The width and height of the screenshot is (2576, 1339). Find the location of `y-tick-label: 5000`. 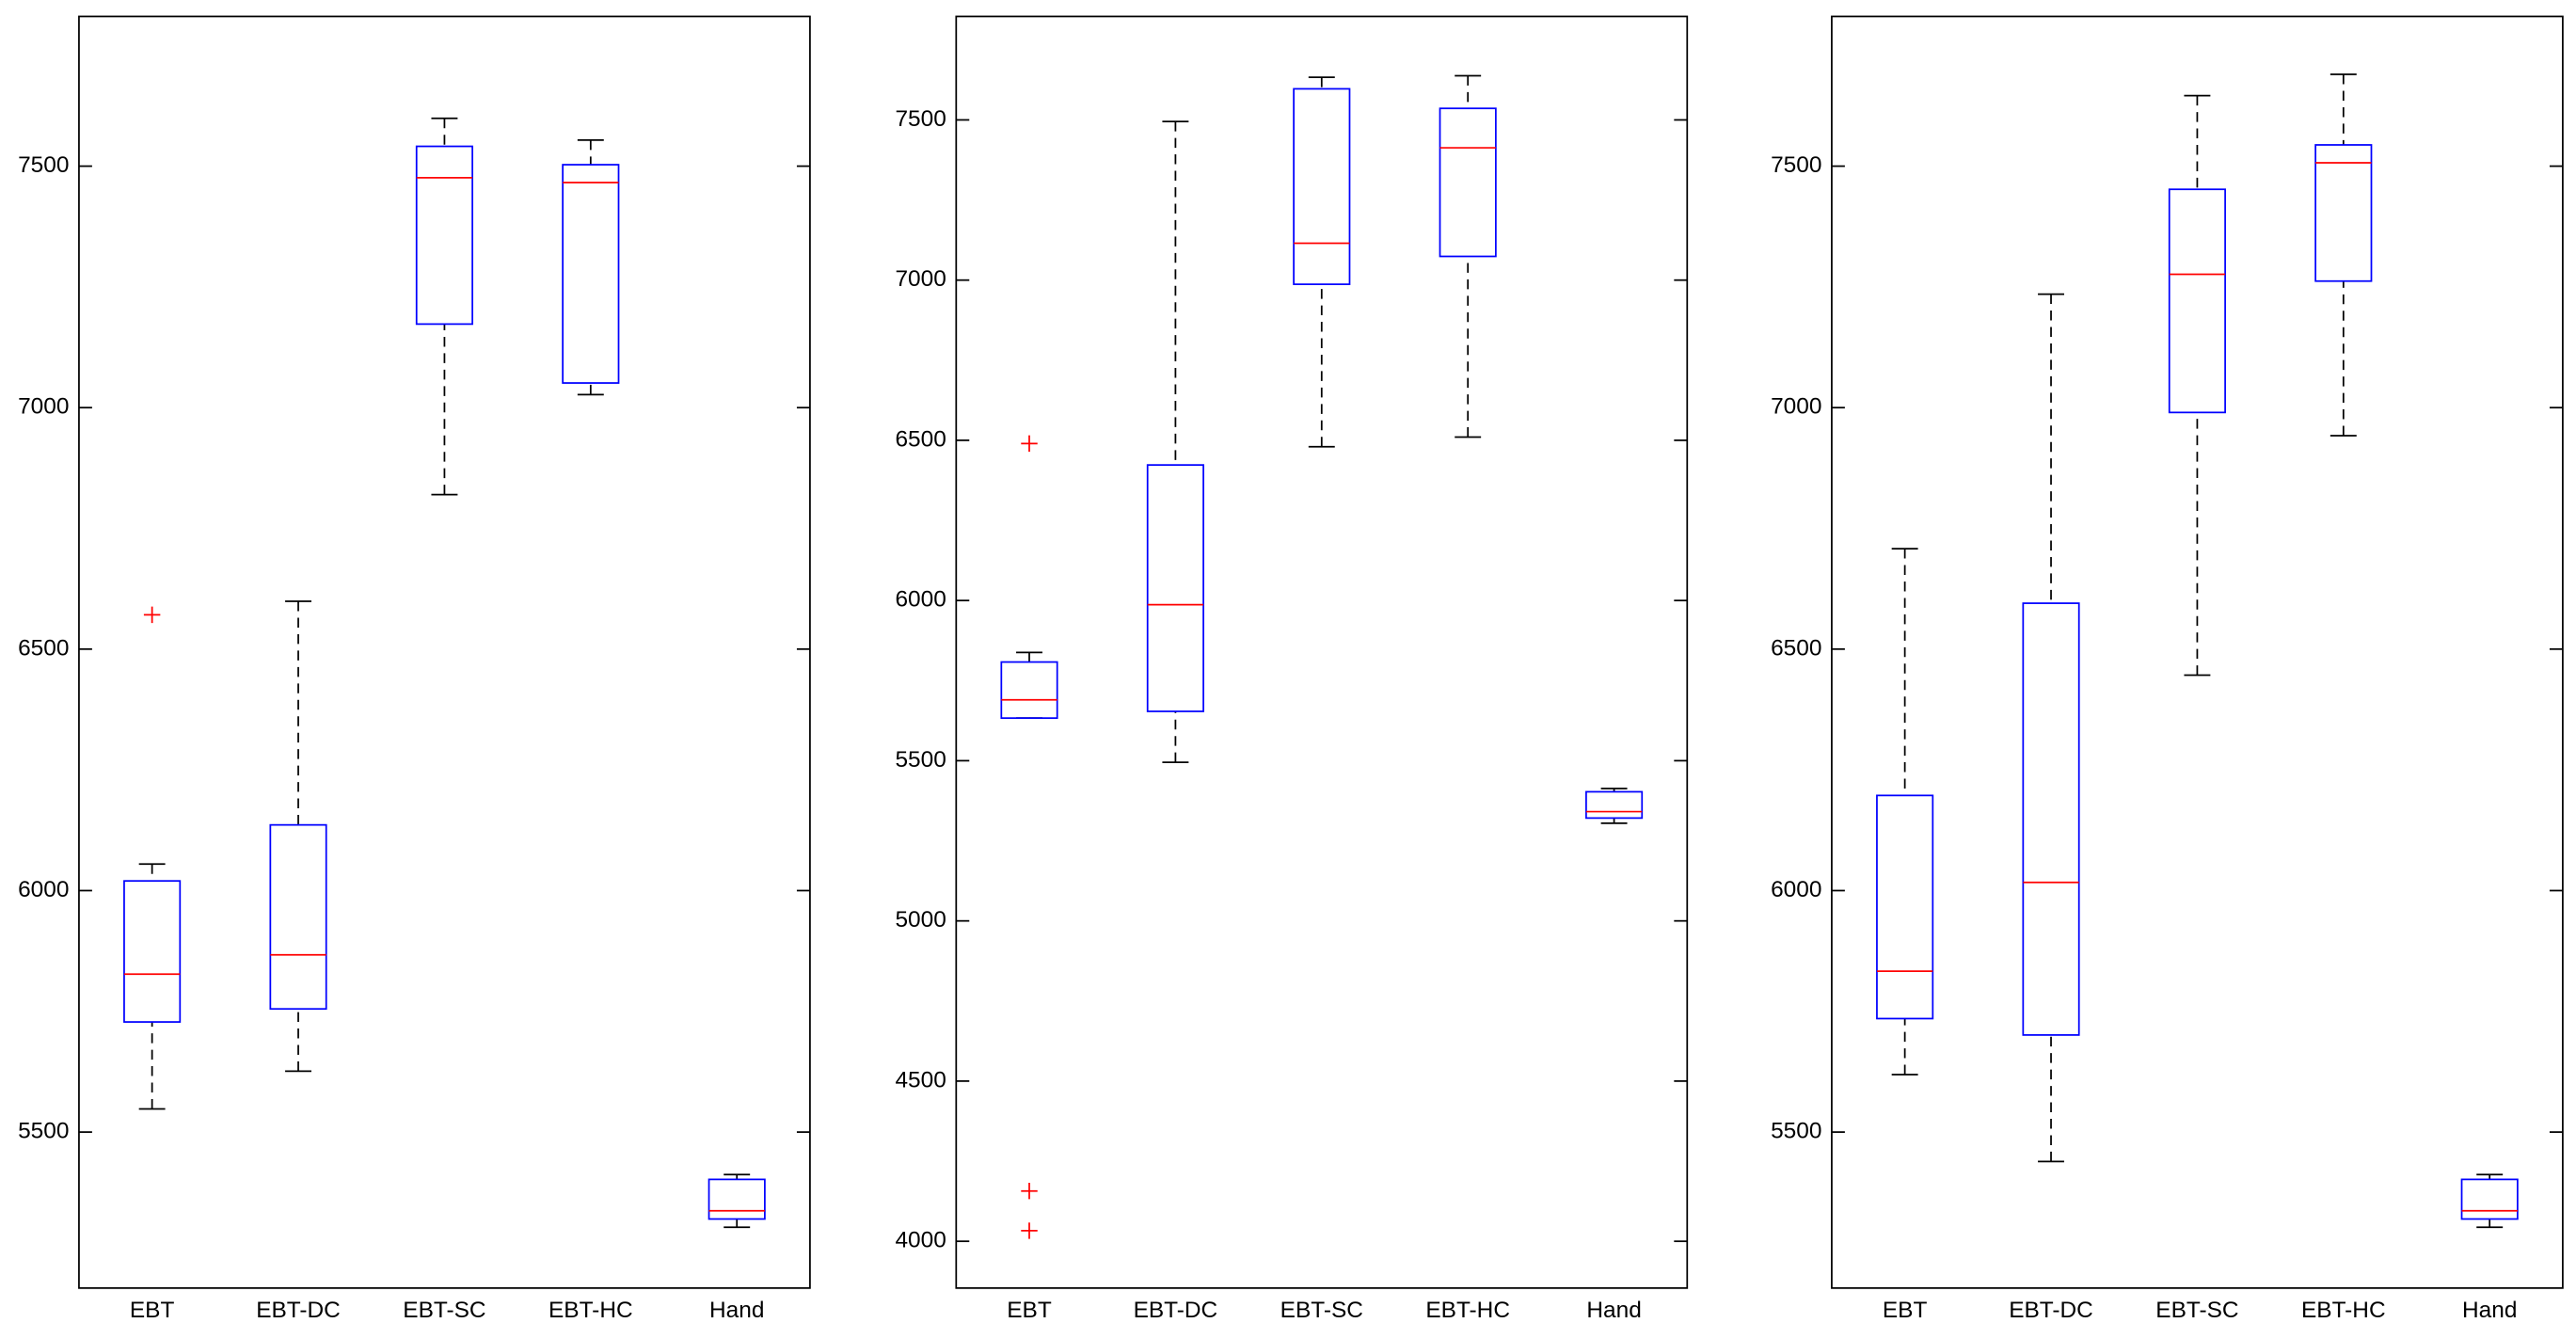

y-tick-label: 5000 is located at coordinates (921, 920).